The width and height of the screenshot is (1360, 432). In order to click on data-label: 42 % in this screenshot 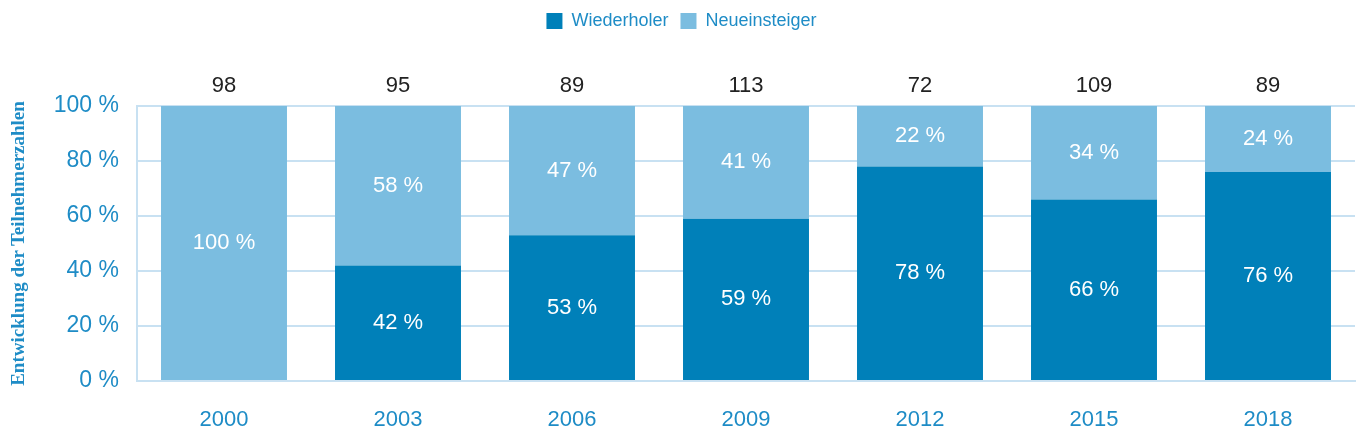, I will do `click(398, 321)`.